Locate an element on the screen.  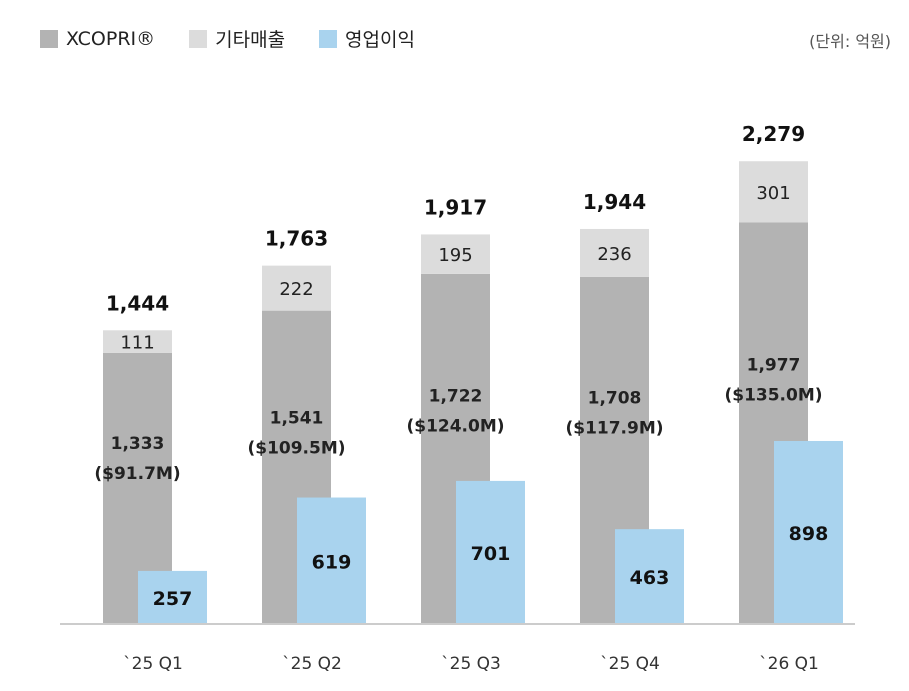
label-operating-profit: 619 is located at coordinates (332, 562).